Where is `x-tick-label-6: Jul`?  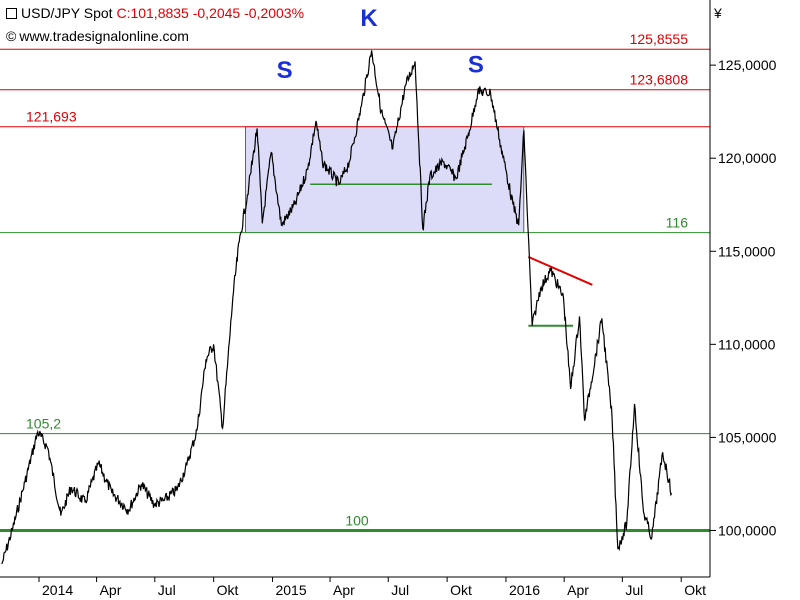
x-tick-label-6: Jul is located at coordinates (400, 590).